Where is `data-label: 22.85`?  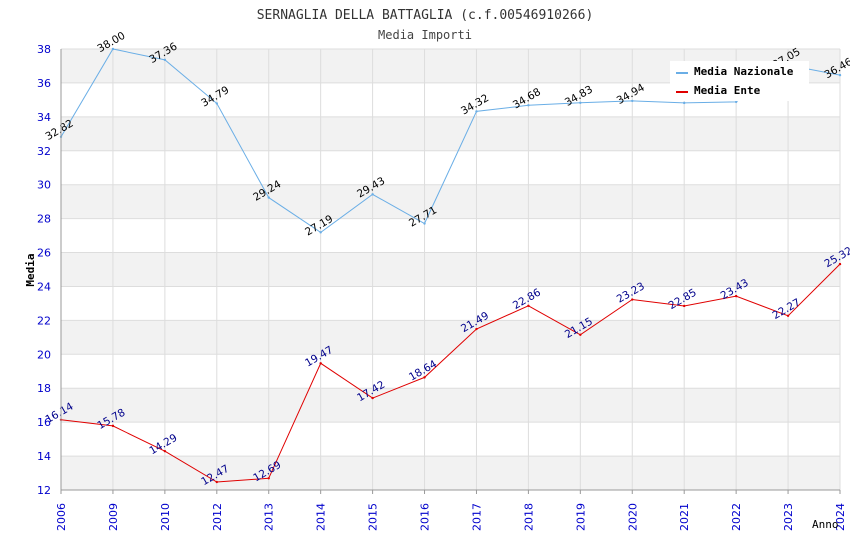
data-label: 22.85 is located at coordinates (683, 299).